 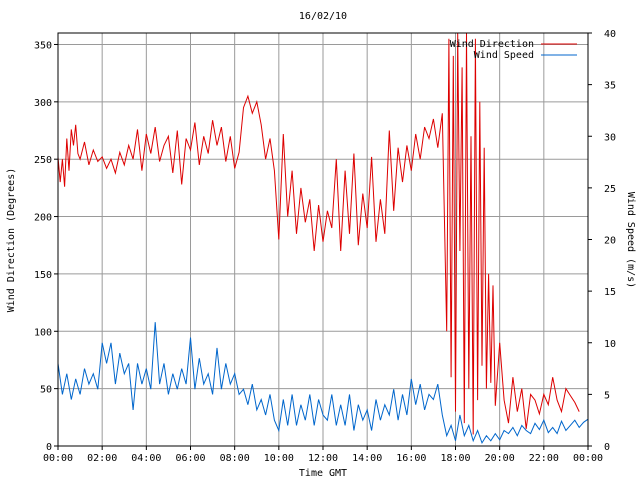 What do you see at coordinates (610, 344) in the screenshot?
I see `right-tick-label: 10` at bounding box center [610, 344].